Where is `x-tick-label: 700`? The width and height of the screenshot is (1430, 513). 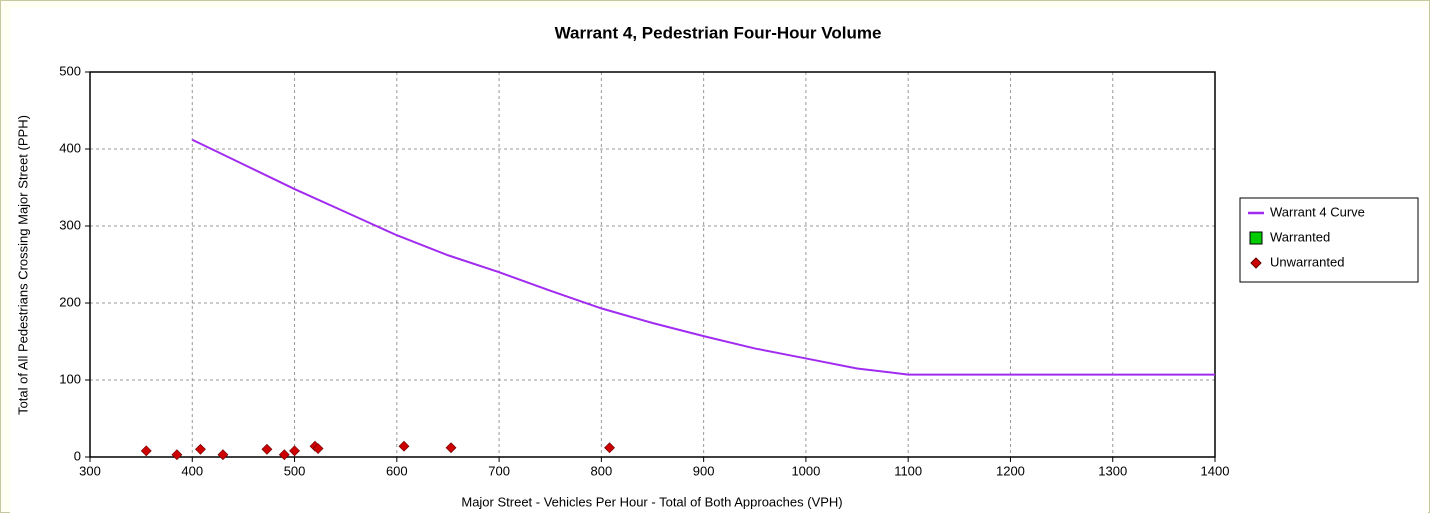 x-tick-label: 700 is located at coordinates (499, 470).